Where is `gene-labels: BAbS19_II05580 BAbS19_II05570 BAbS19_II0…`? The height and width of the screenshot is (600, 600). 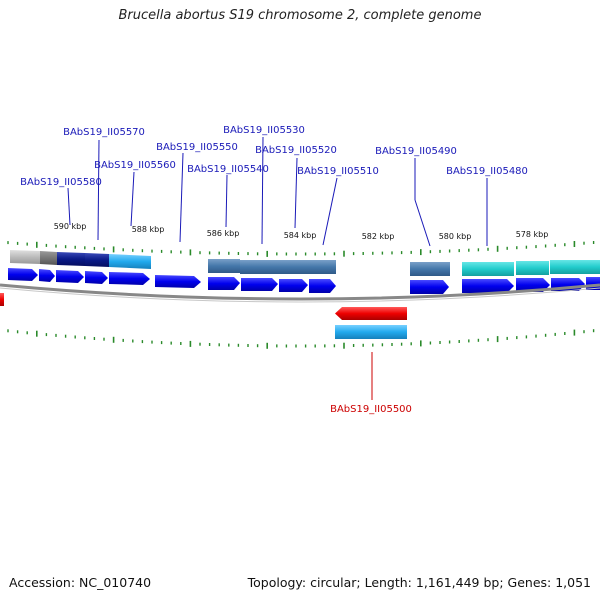
gene-labels: BAbS19_II05580 BAbS19_II05570 BAbS19_II0… is located at coordinates (274, 156).